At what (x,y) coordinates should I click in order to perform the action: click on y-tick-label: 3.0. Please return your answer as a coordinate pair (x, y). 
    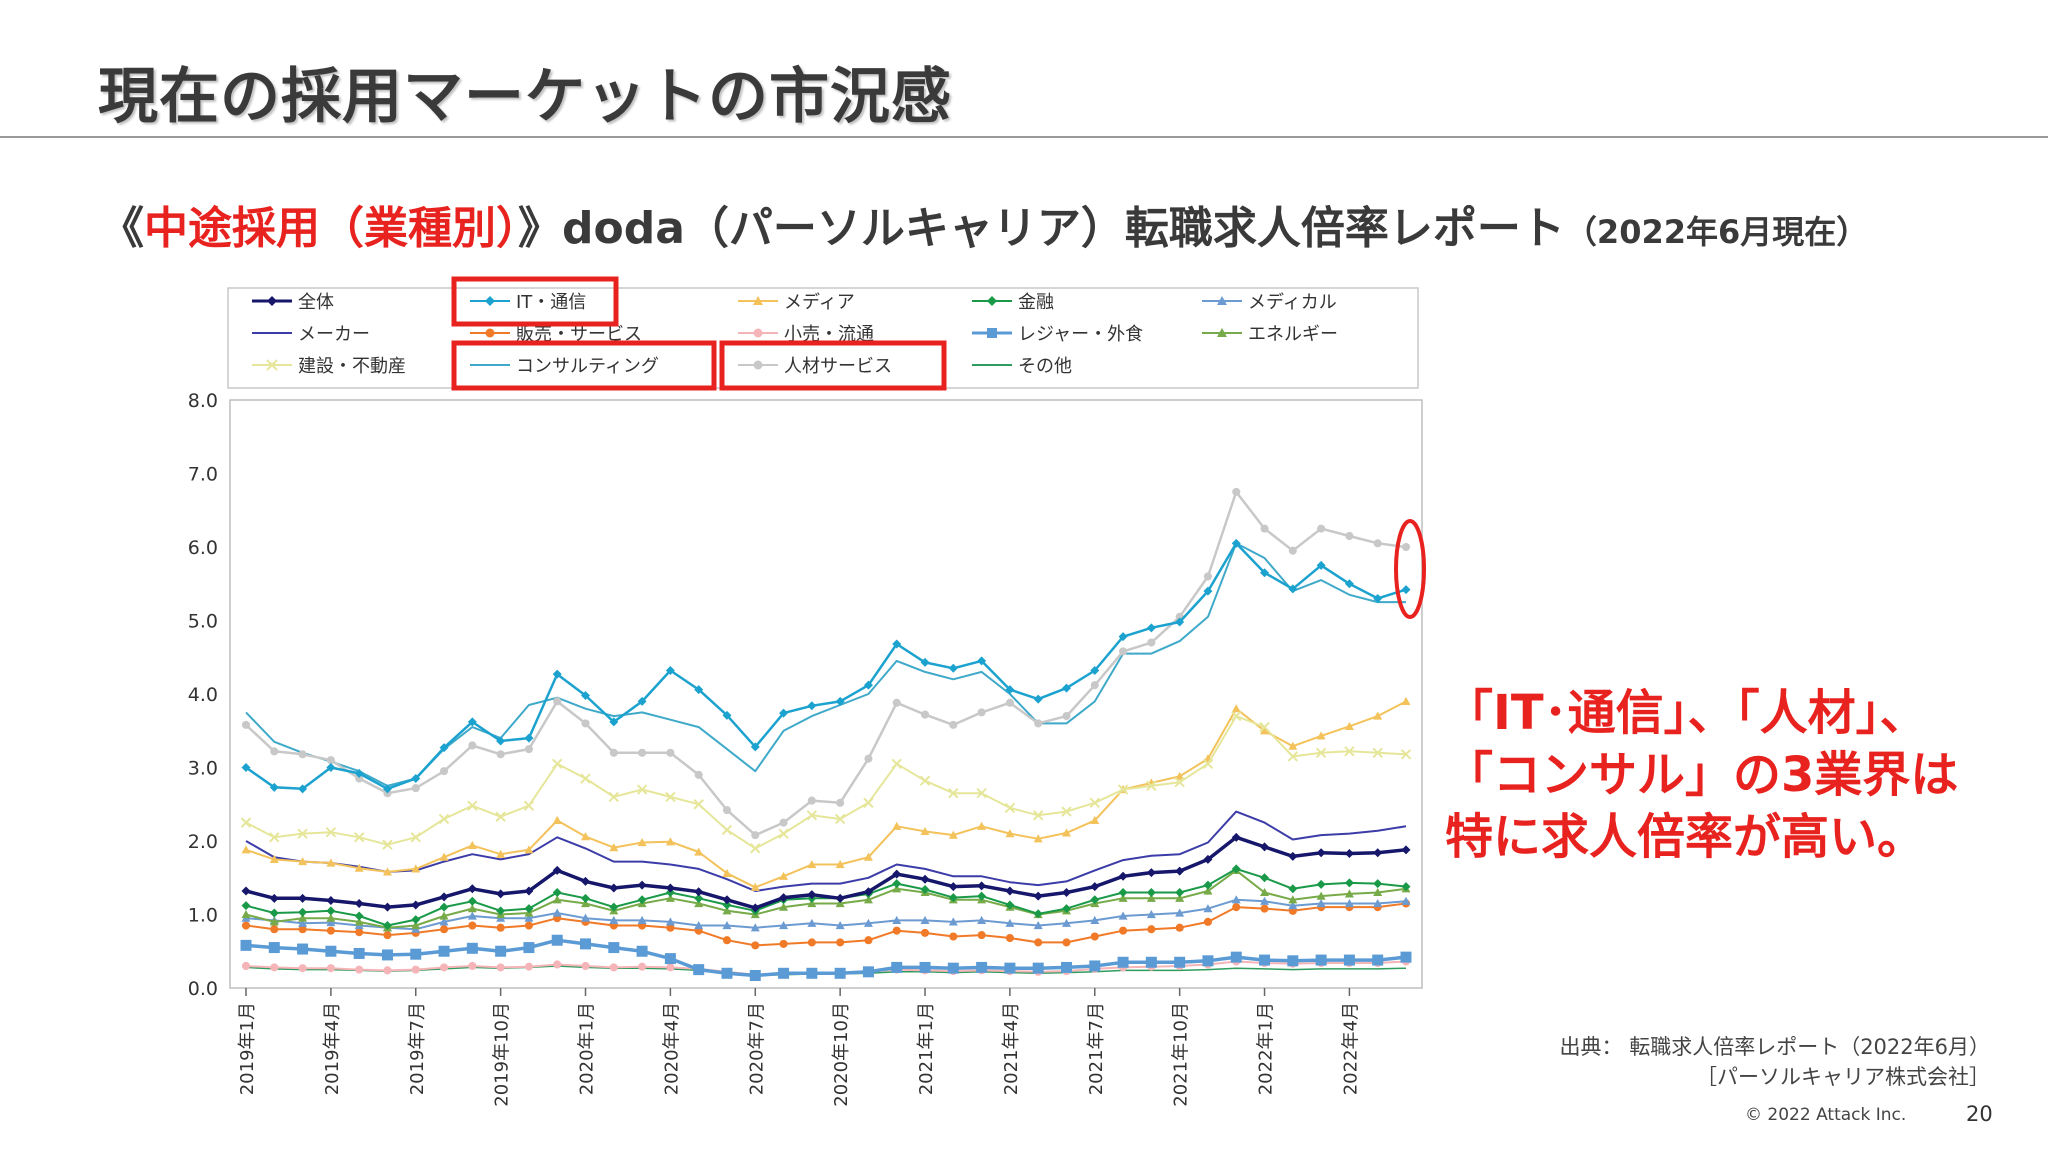
    Looking at the image, I should click on (203, 769).